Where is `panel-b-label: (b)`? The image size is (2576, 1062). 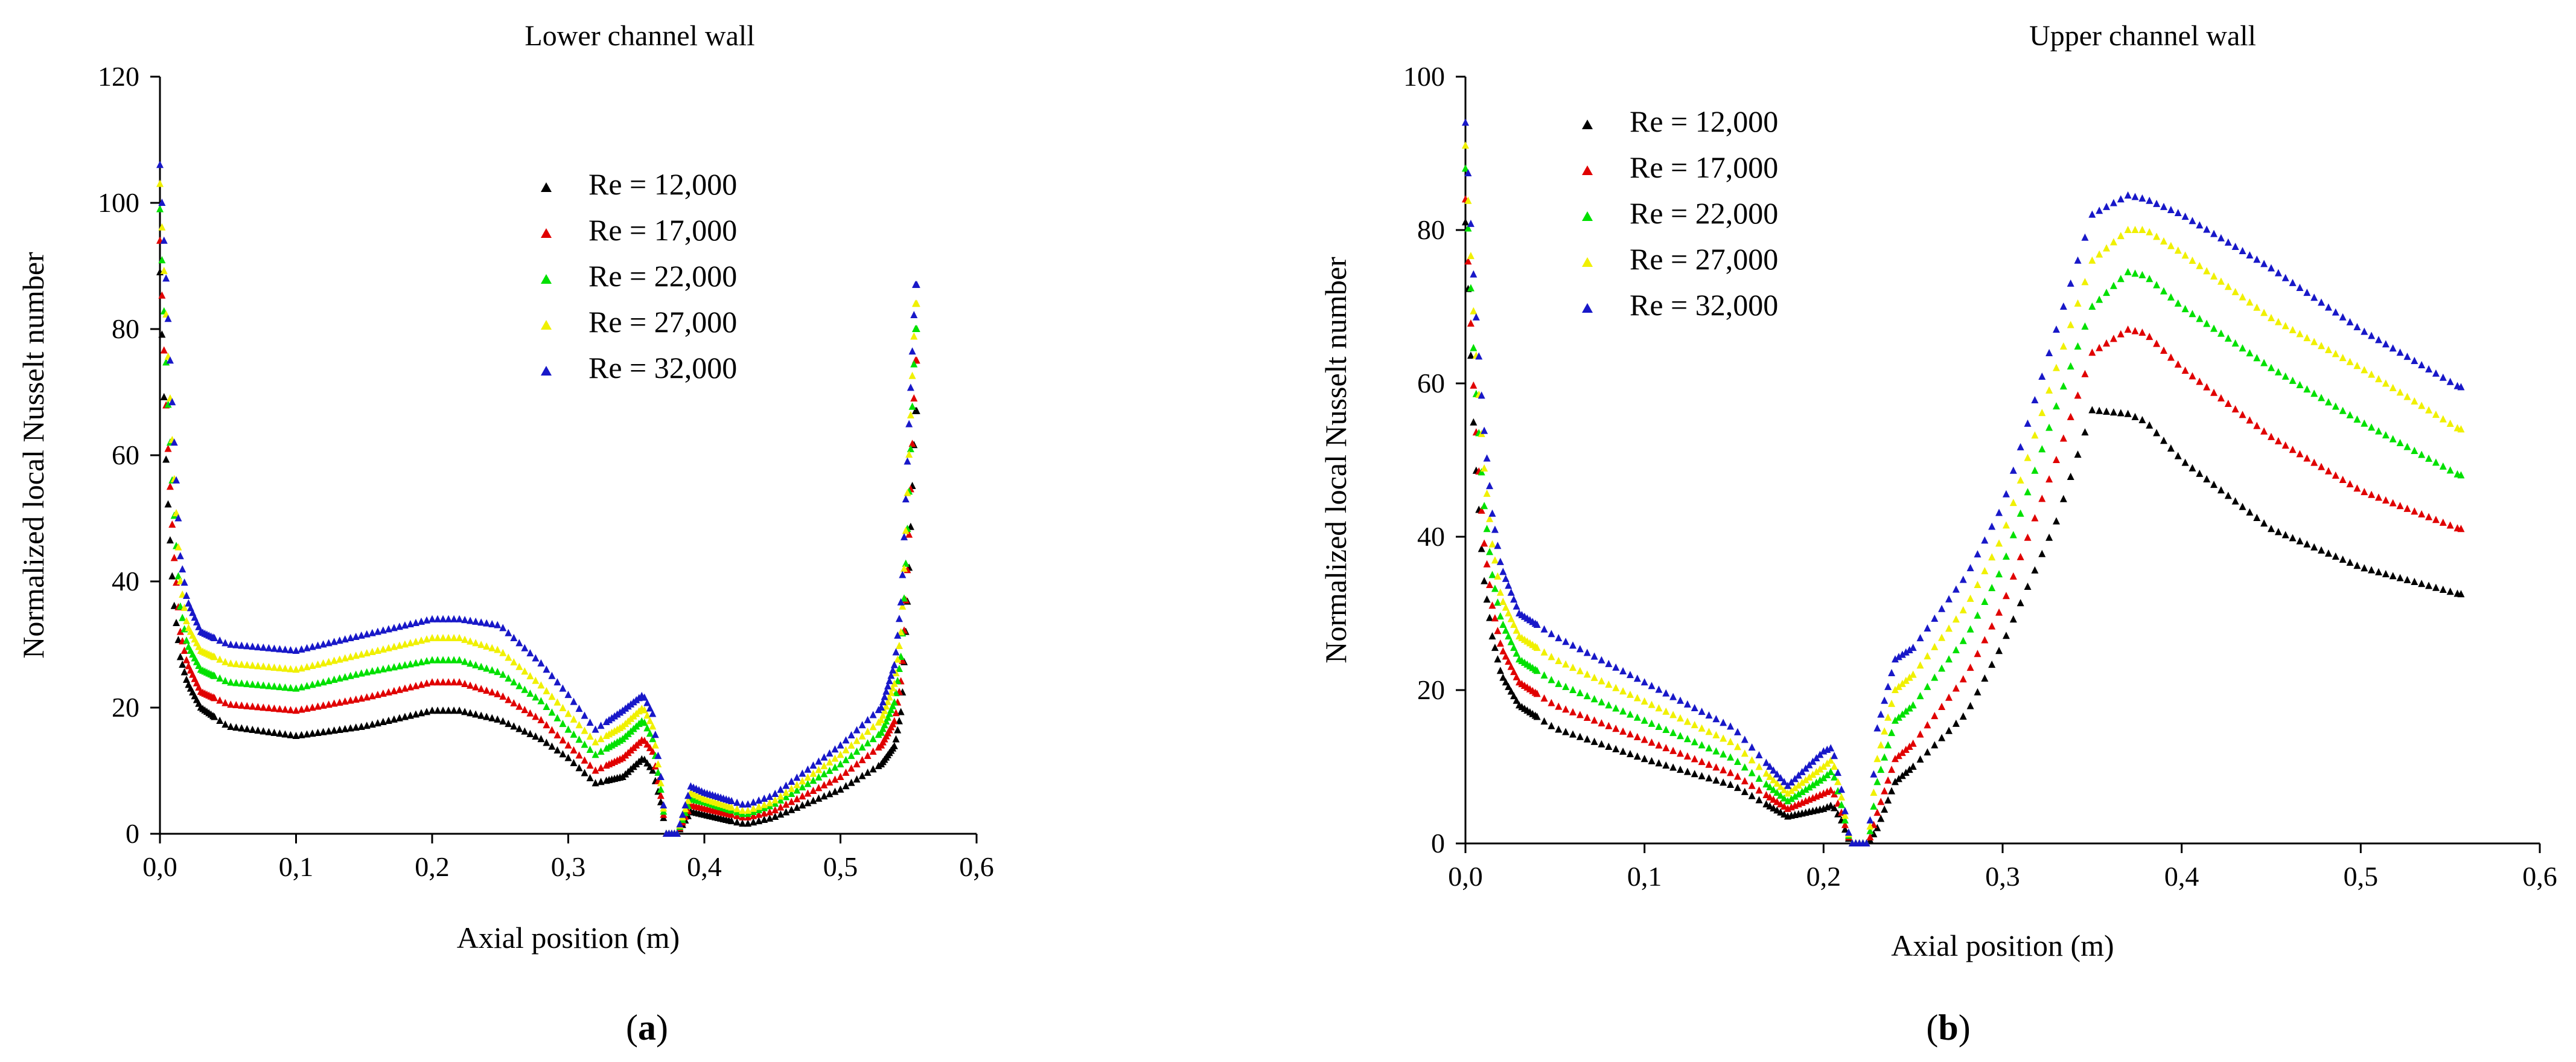
panel-b-label: (b) is located at coordinates (1948, 1028).